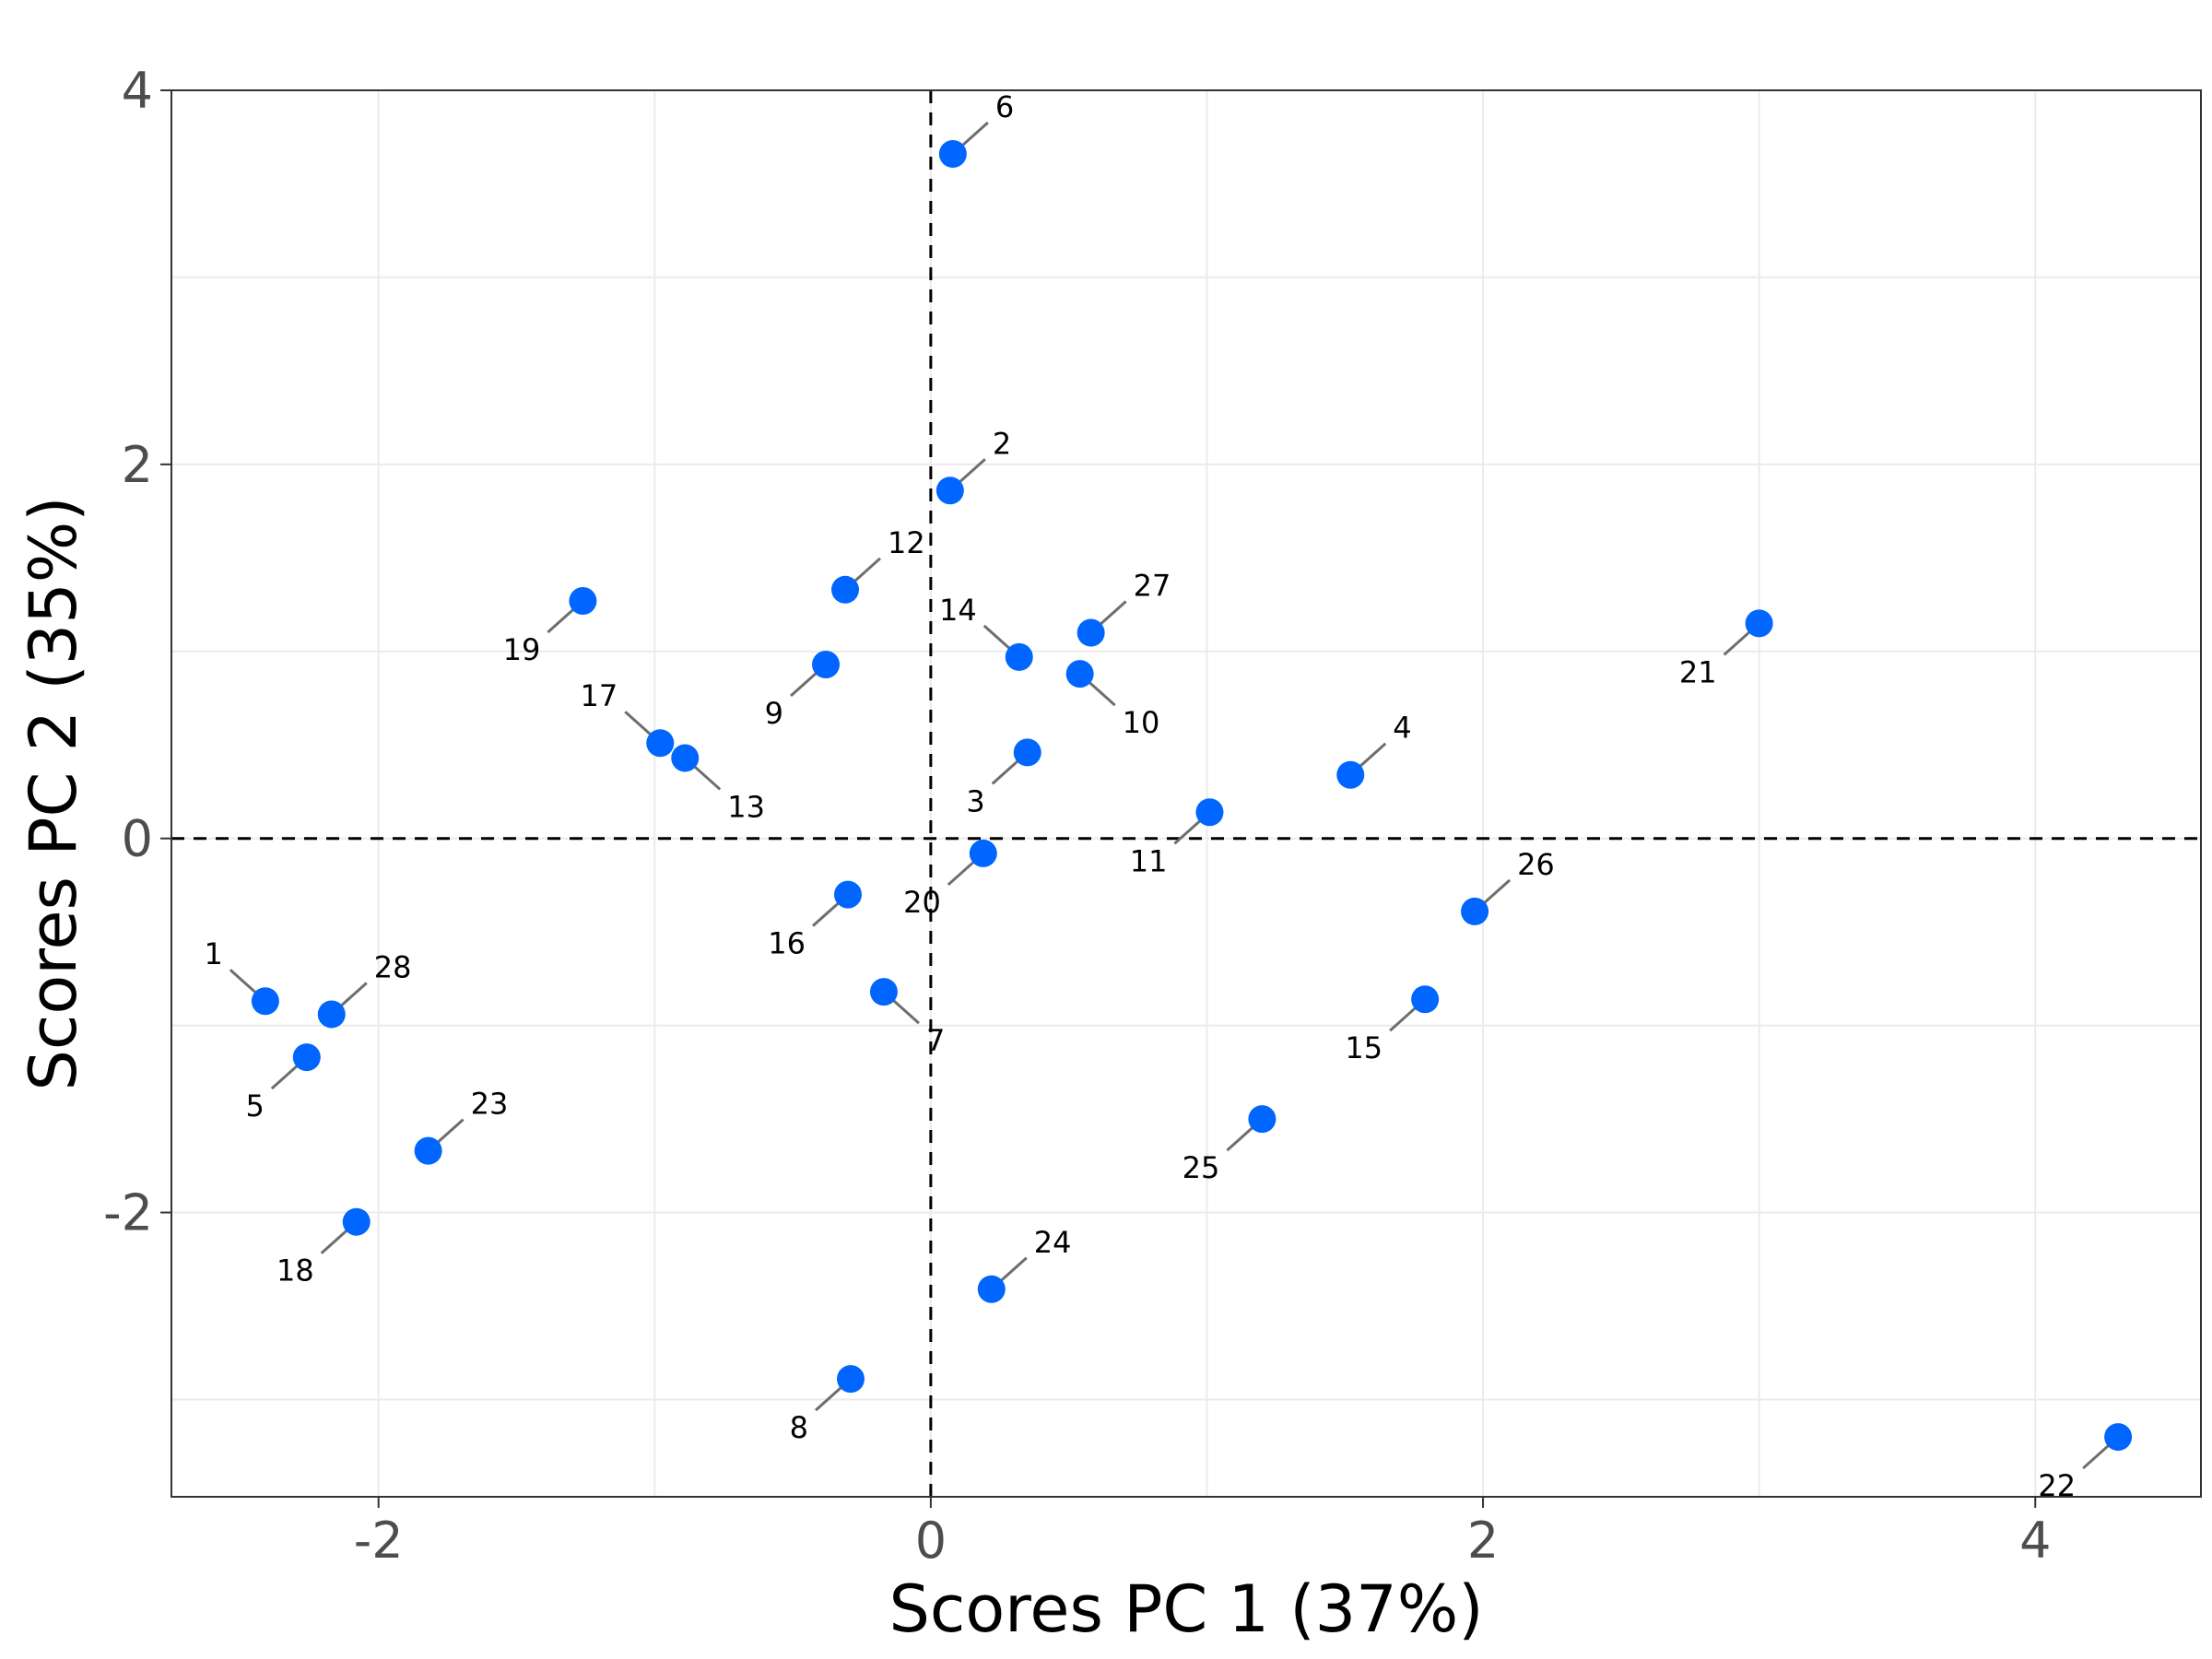  What do you see at coordinates (128, 1213) in the screenshot?
I see `y-tick-label: -2` at bounding box center [128, 1213].